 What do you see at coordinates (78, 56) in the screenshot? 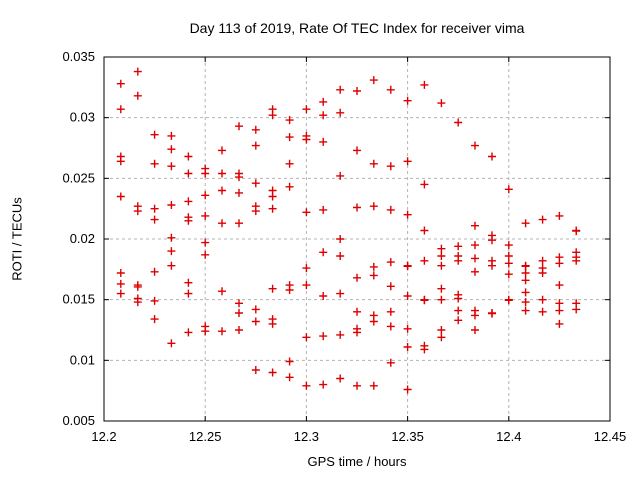
I see `y-tick-label: 0.035` at bounding box center [78, 56].